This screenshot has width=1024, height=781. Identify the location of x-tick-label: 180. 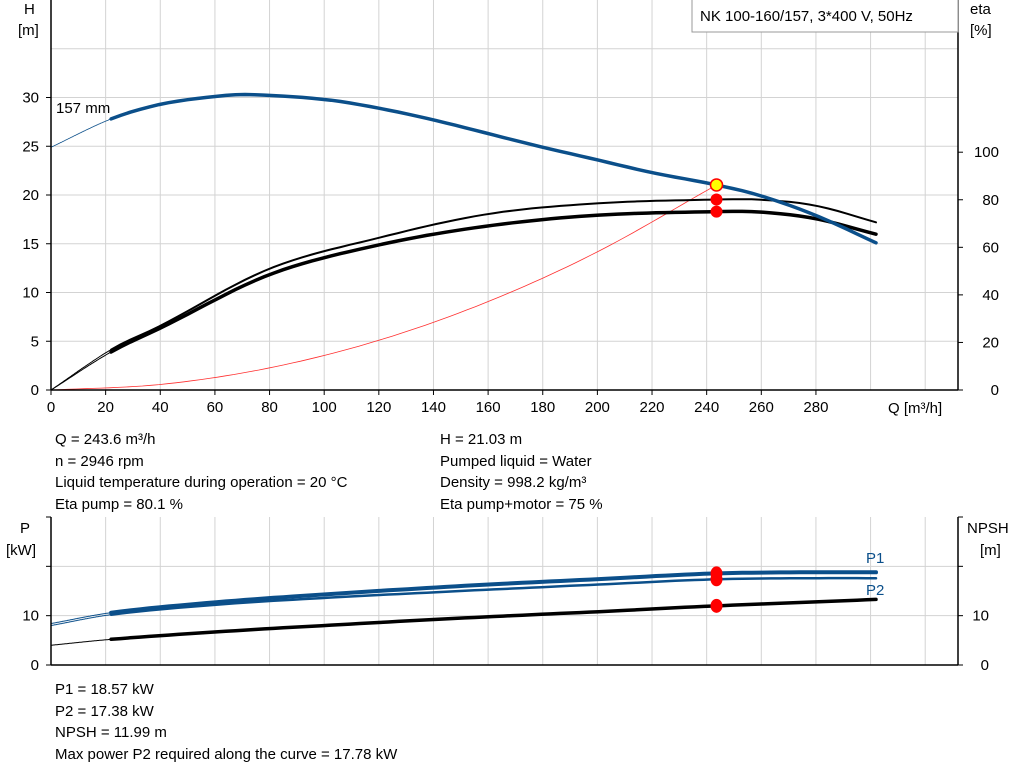
(542, 407).